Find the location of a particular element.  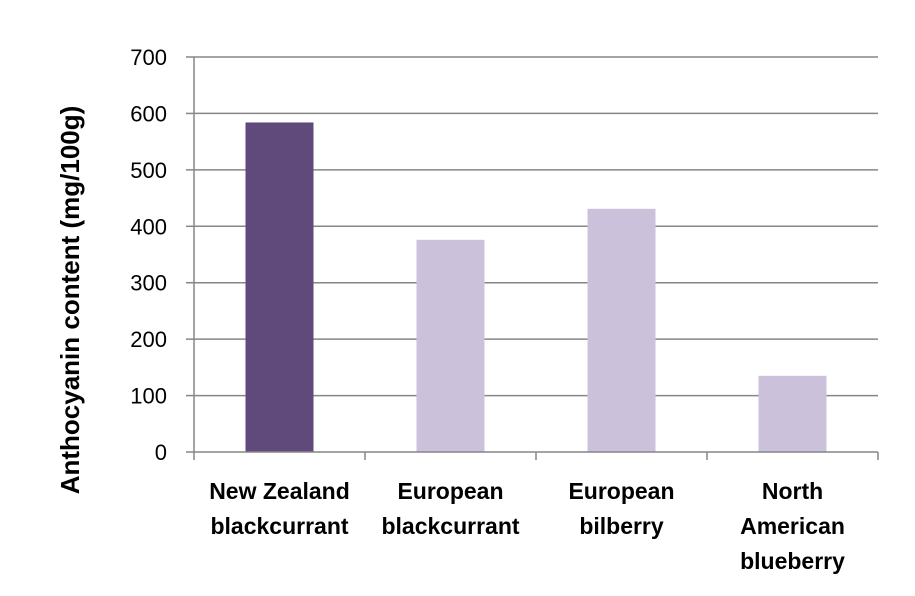

y-tick-label: 500 is located at coordinates (148, 170).